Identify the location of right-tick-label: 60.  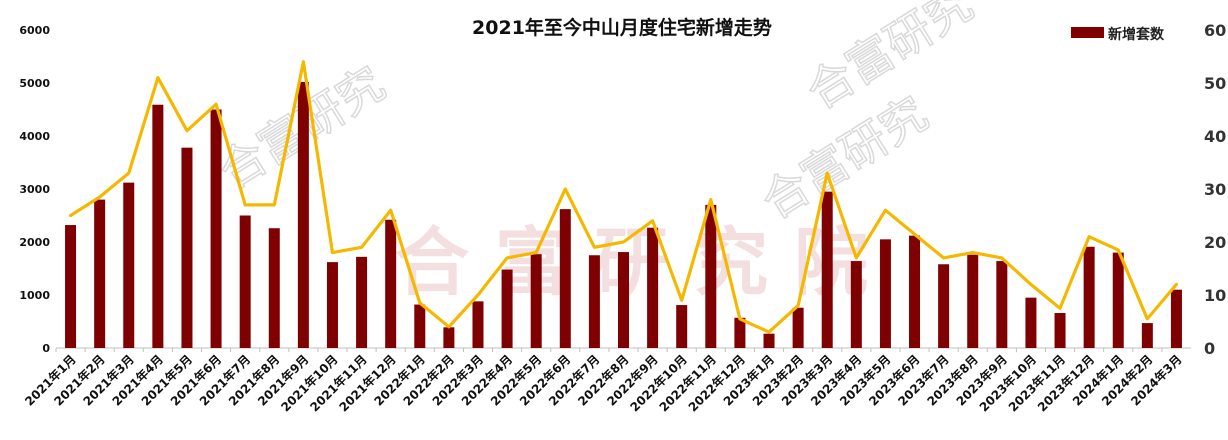
(1215, 30).